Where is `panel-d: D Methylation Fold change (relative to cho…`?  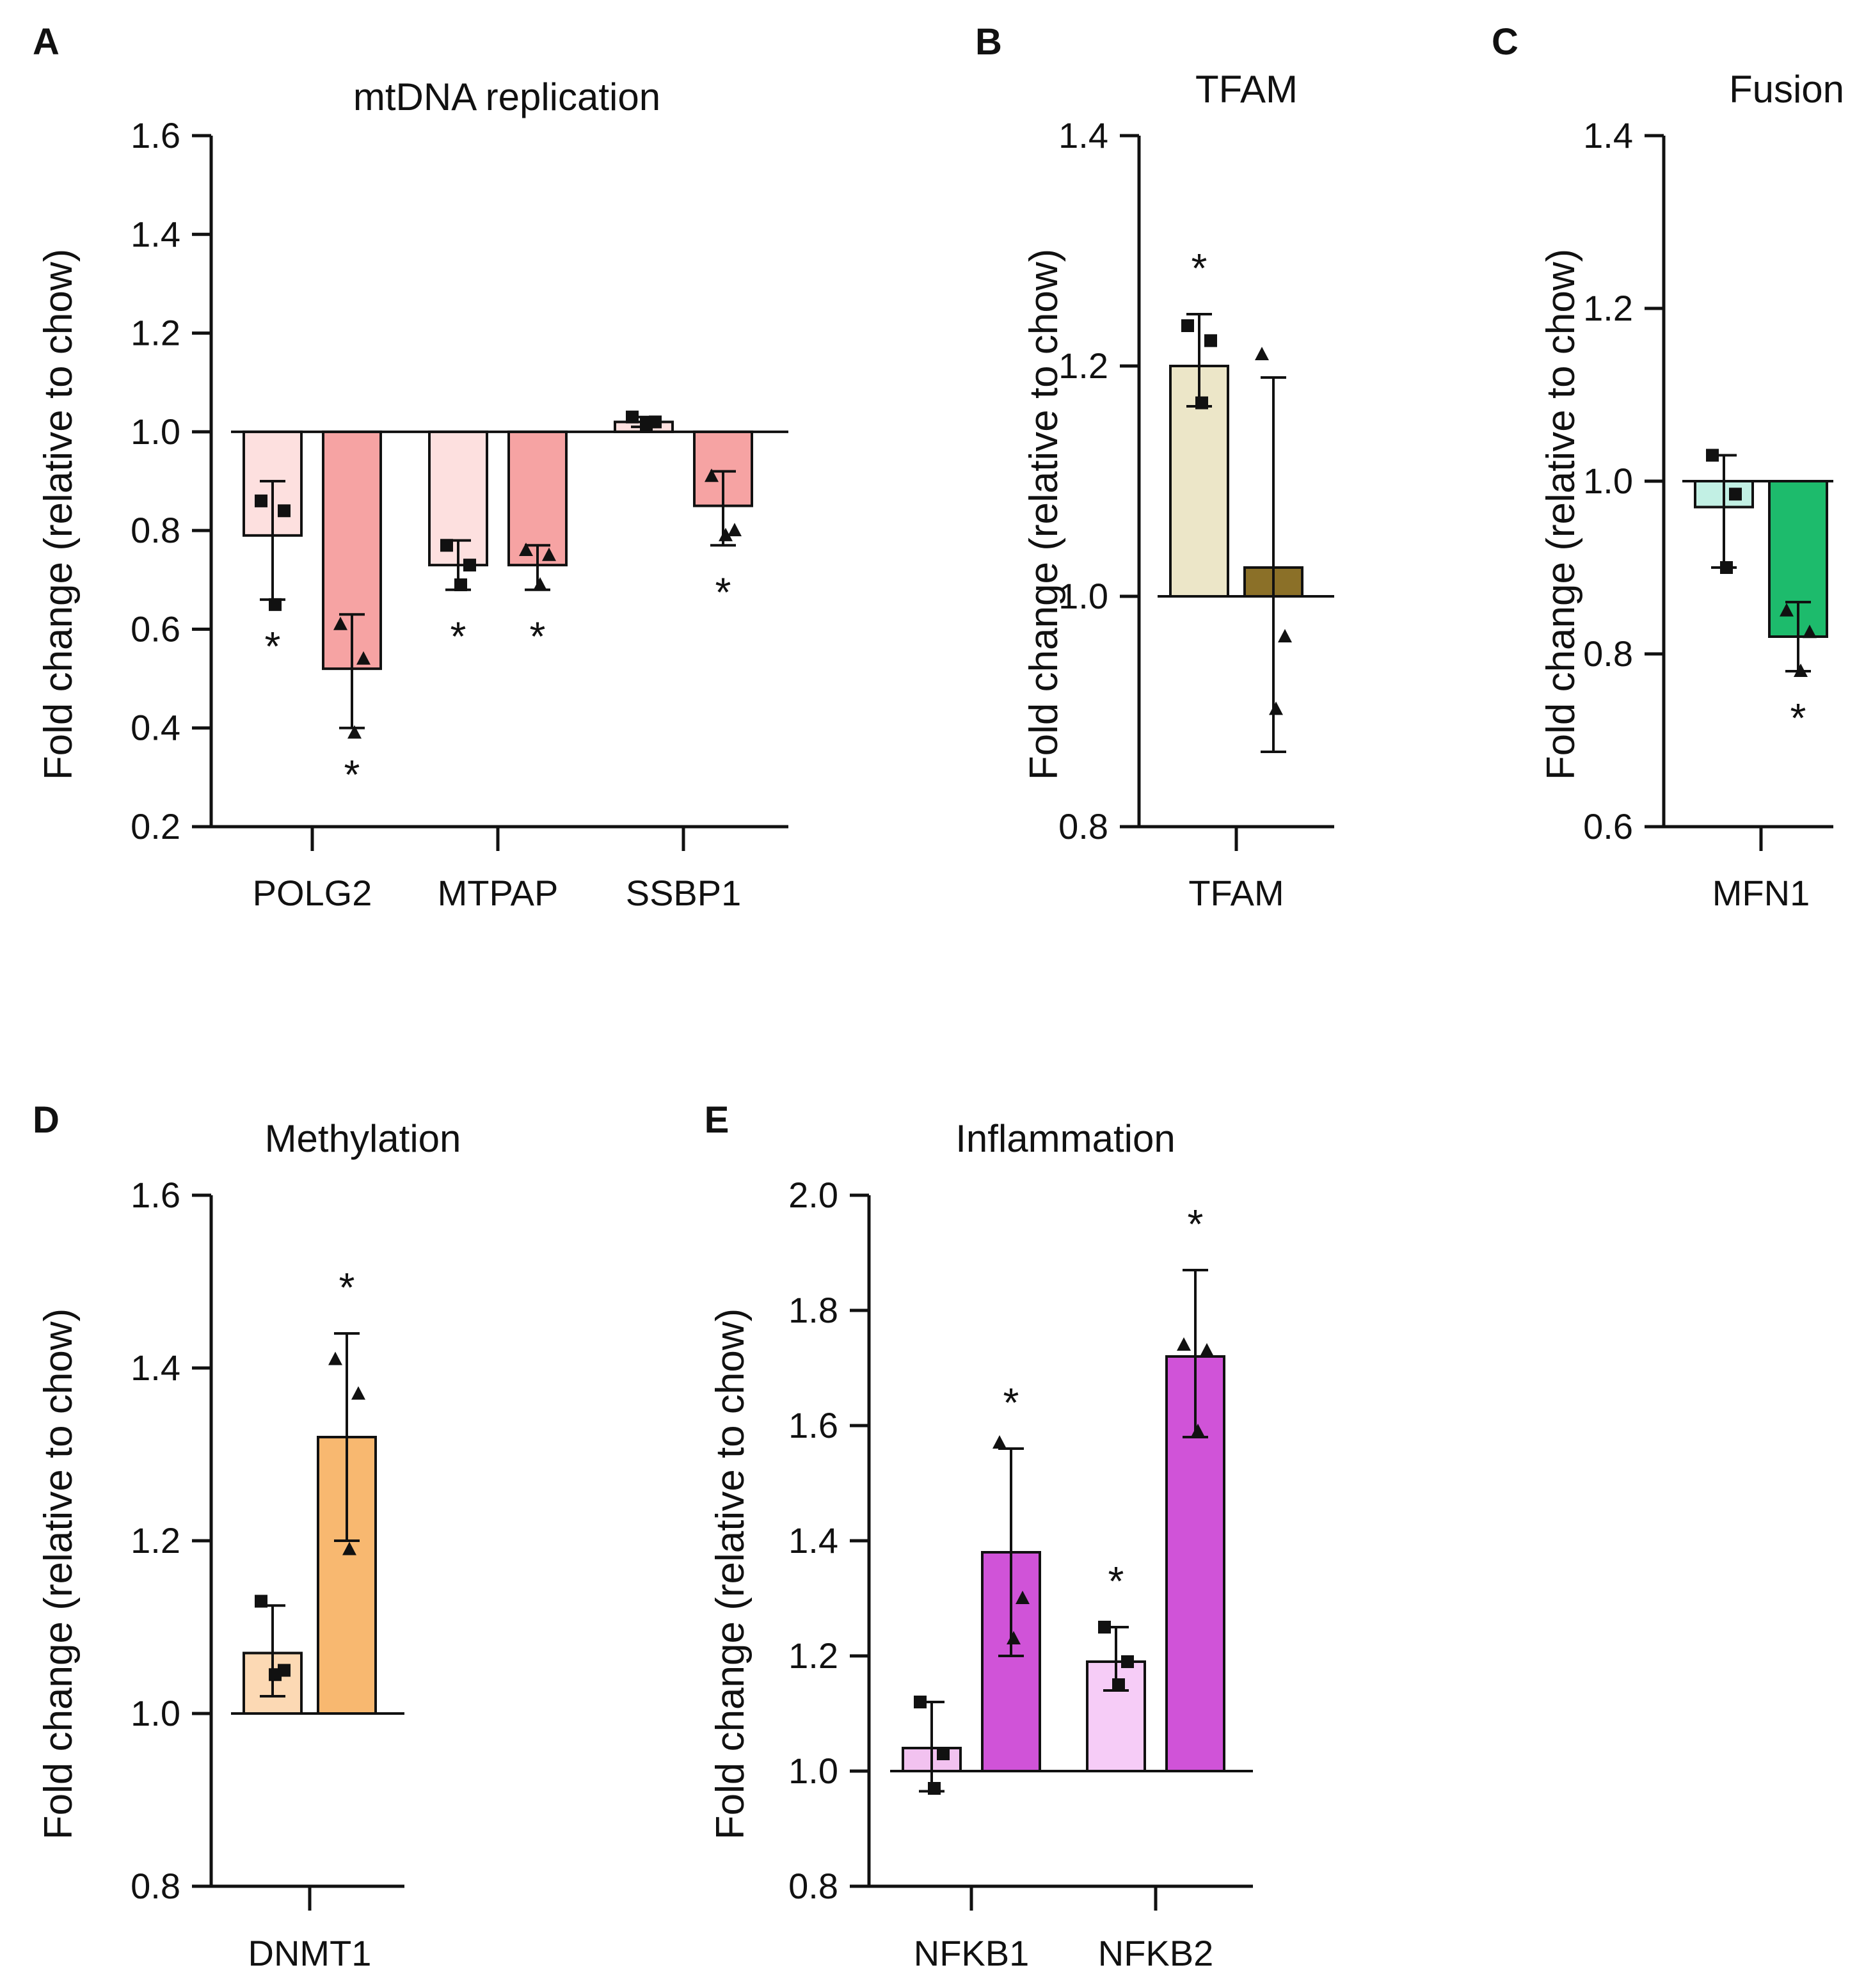
panel-d: D Methylation Fold change (relative to cho… is located at coordinates (247, 1536).